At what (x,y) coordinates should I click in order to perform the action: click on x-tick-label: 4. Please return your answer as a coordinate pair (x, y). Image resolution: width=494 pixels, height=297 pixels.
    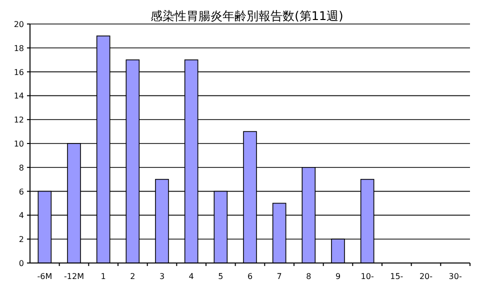
    Looking at the image, I should click on (191, 276).